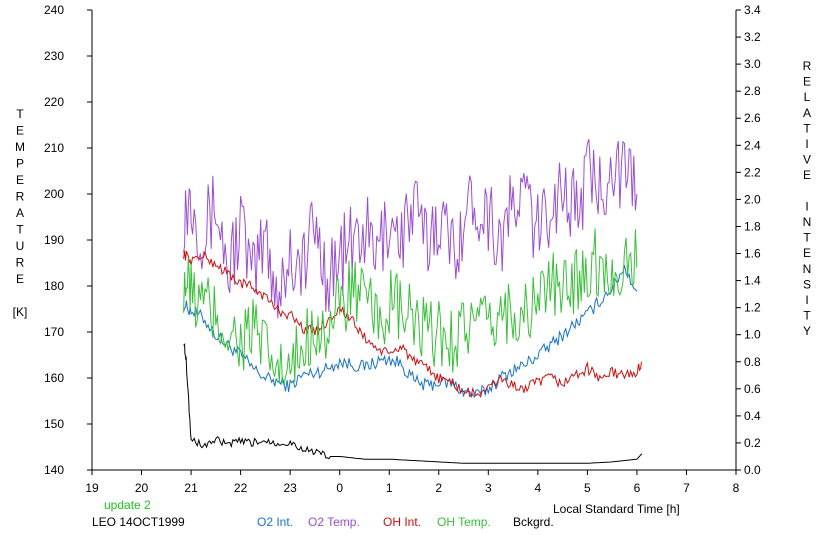  I want to click on right-y-tick-label: 0.6, so click(752, 389).